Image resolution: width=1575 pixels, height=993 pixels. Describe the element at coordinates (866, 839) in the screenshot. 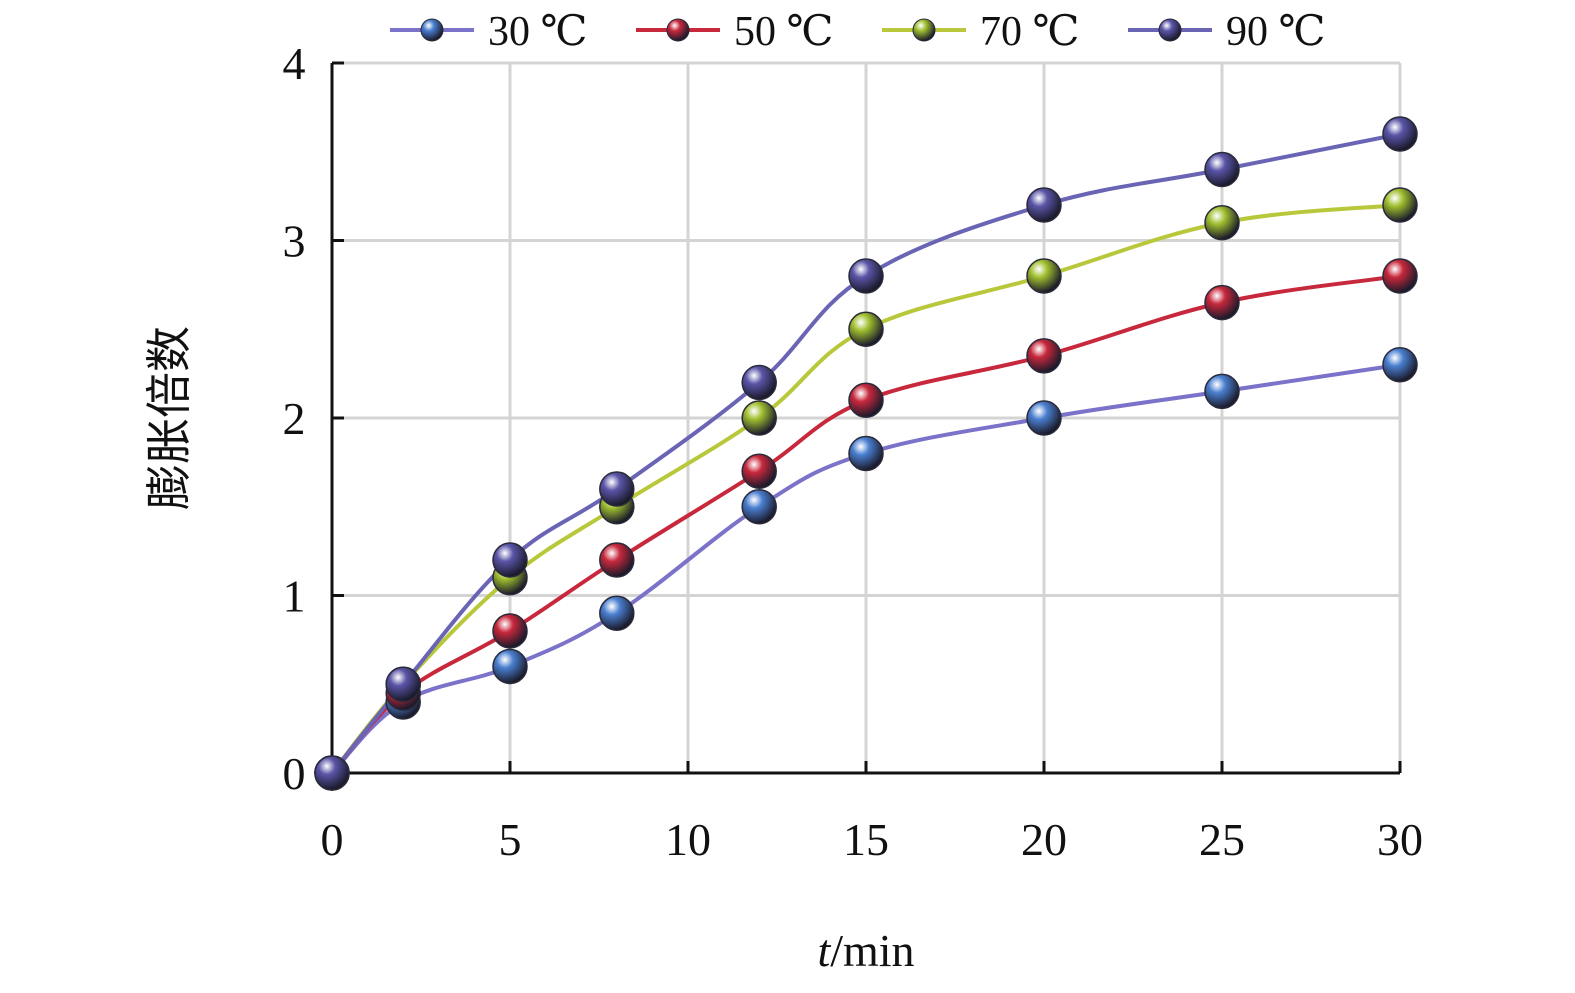

I see `x-tick-label: 15` at that location.